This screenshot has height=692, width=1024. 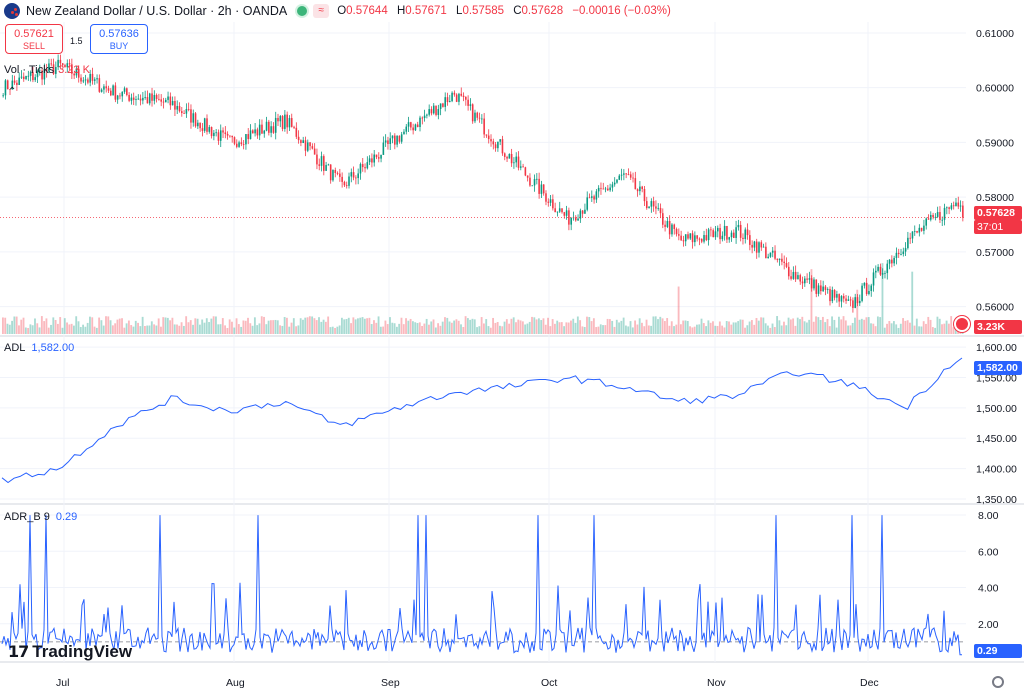 What do you see at coordinates (40, 517) in the screenshot?
I see `adr-legend: ADR_B 9 0.29` at bounding box center [40, 517].